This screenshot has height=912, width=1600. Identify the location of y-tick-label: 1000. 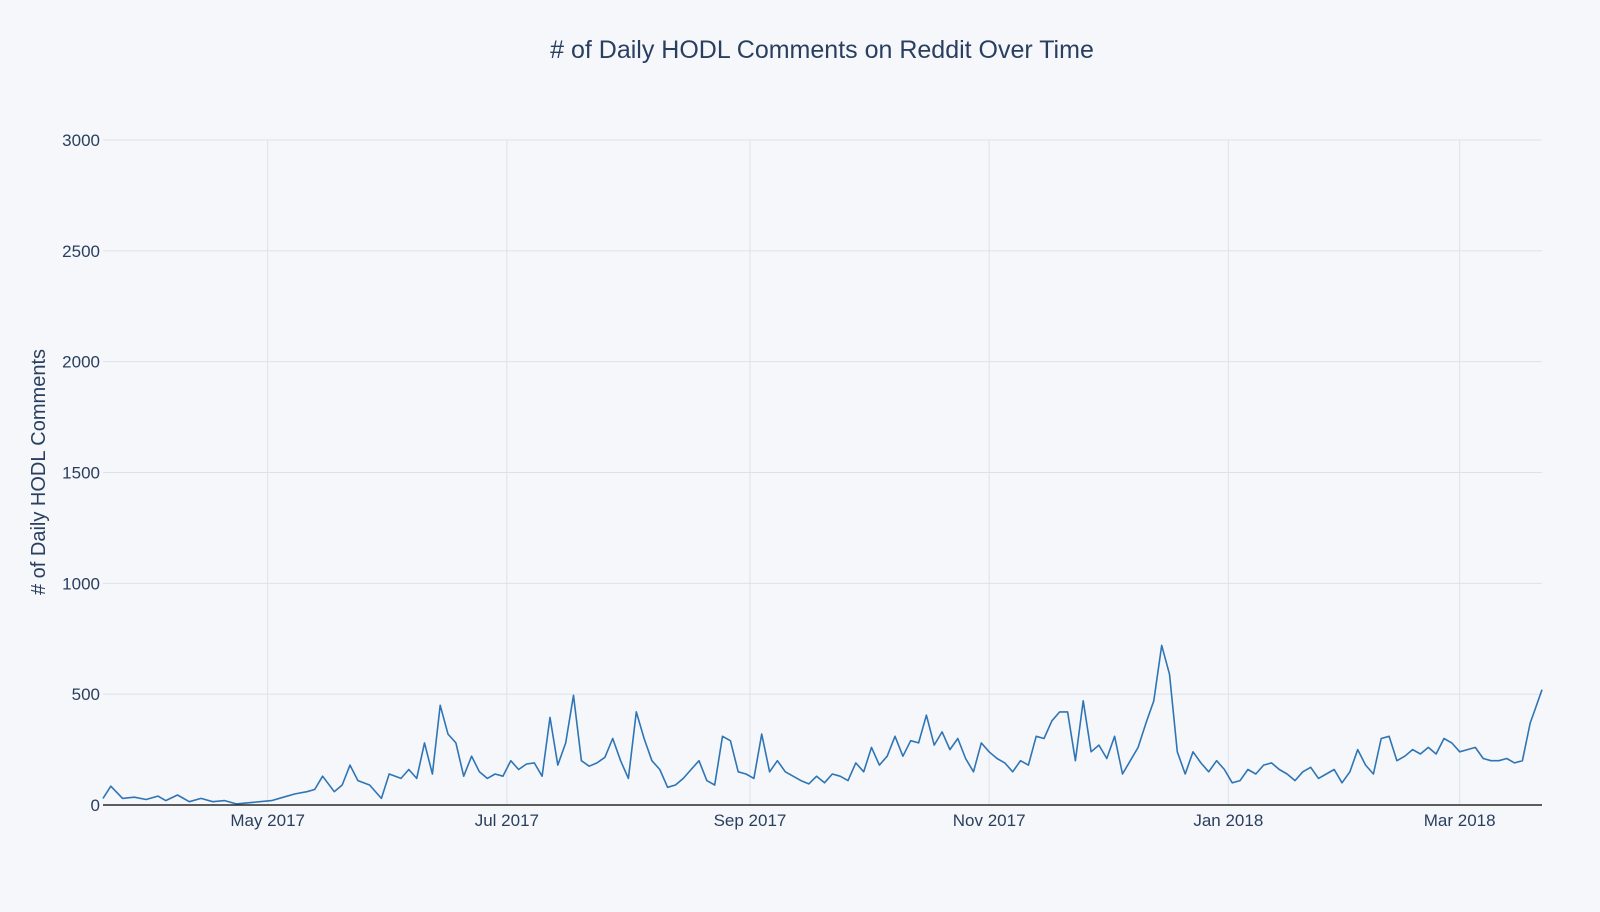
(81, 583).